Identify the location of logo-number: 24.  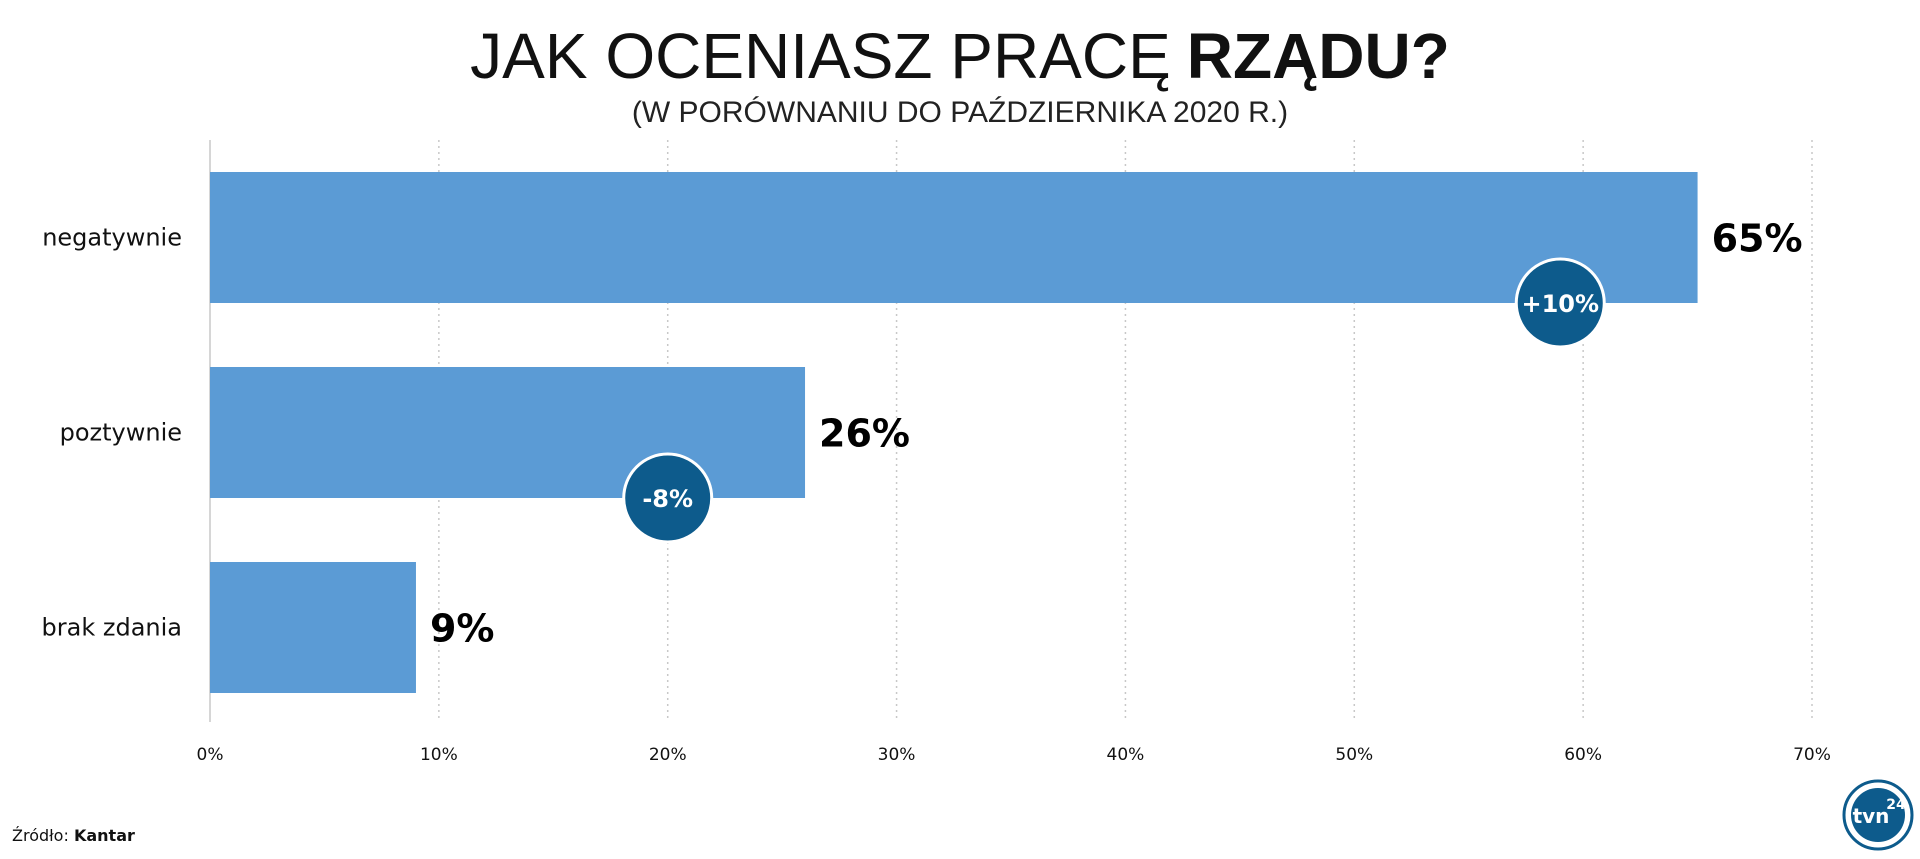
(1896, 805).